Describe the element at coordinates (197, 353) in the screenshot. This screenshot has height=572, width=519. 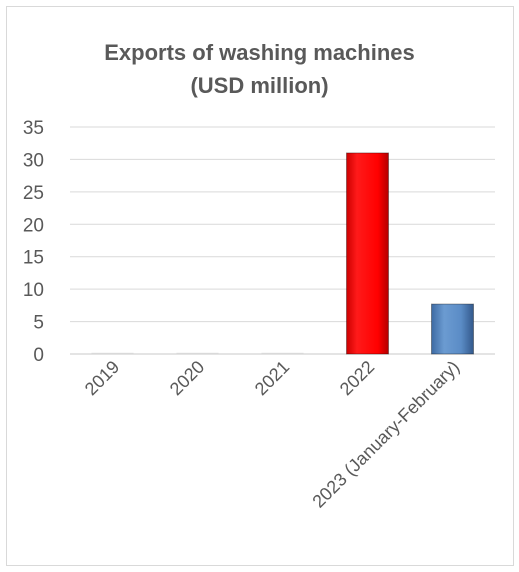
I see `bar-2020` at that location.